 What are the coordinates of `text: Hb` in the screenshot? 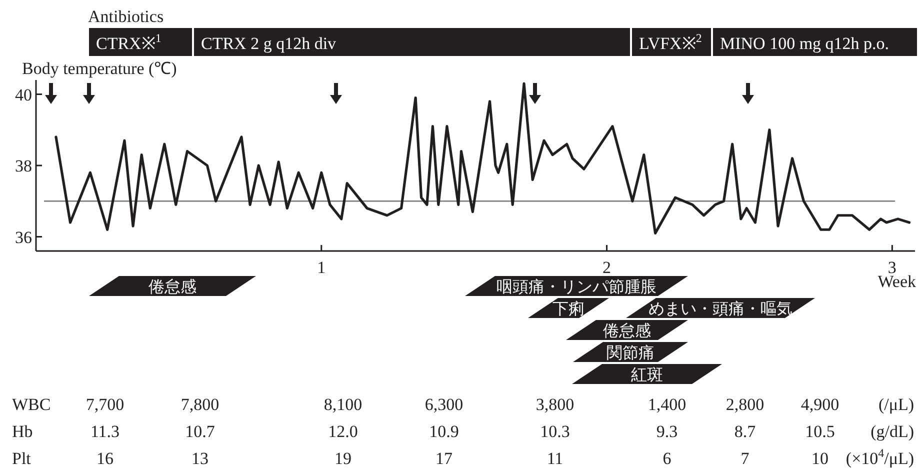 It's located at (22, 431).